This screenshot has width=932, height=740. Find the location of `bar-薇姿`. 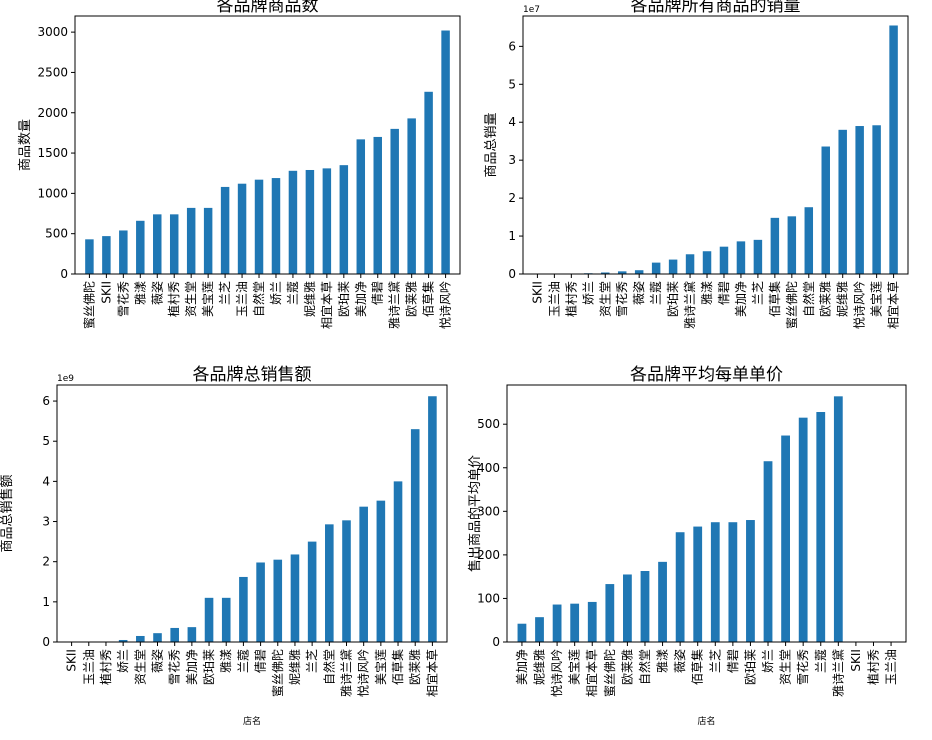

bar-薇姿 is located at coordinates (680, 587).